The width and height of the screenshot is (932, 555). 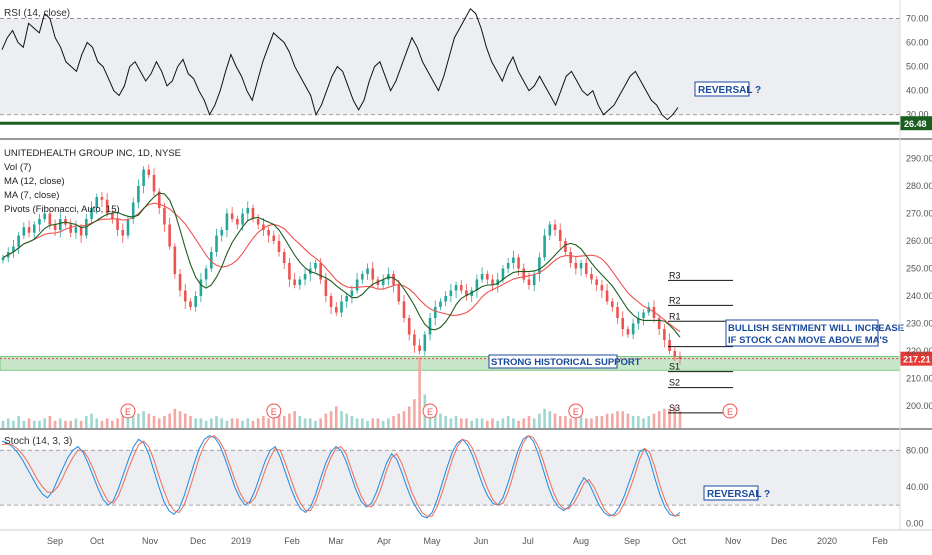 What do you see at coordinates (816, 328) in the screenshot?
I see `bullish-annotation-line1: BULLISH SENTIMENT WILL INCREASE` at bounding box center [816, 328].